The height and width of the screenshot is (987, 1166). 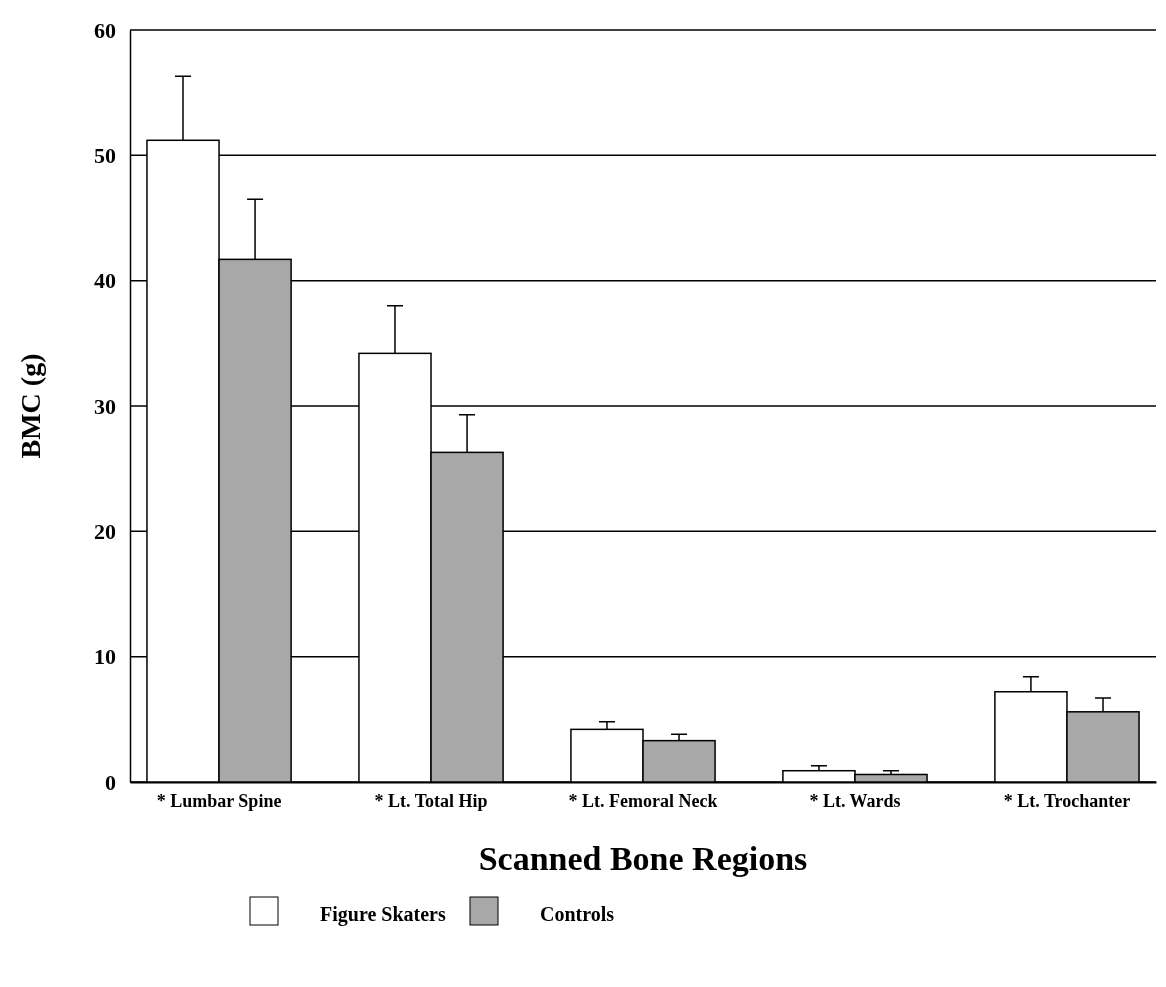 I want to click on legend-label: Figure Skaters, so click(x=383, y=914).